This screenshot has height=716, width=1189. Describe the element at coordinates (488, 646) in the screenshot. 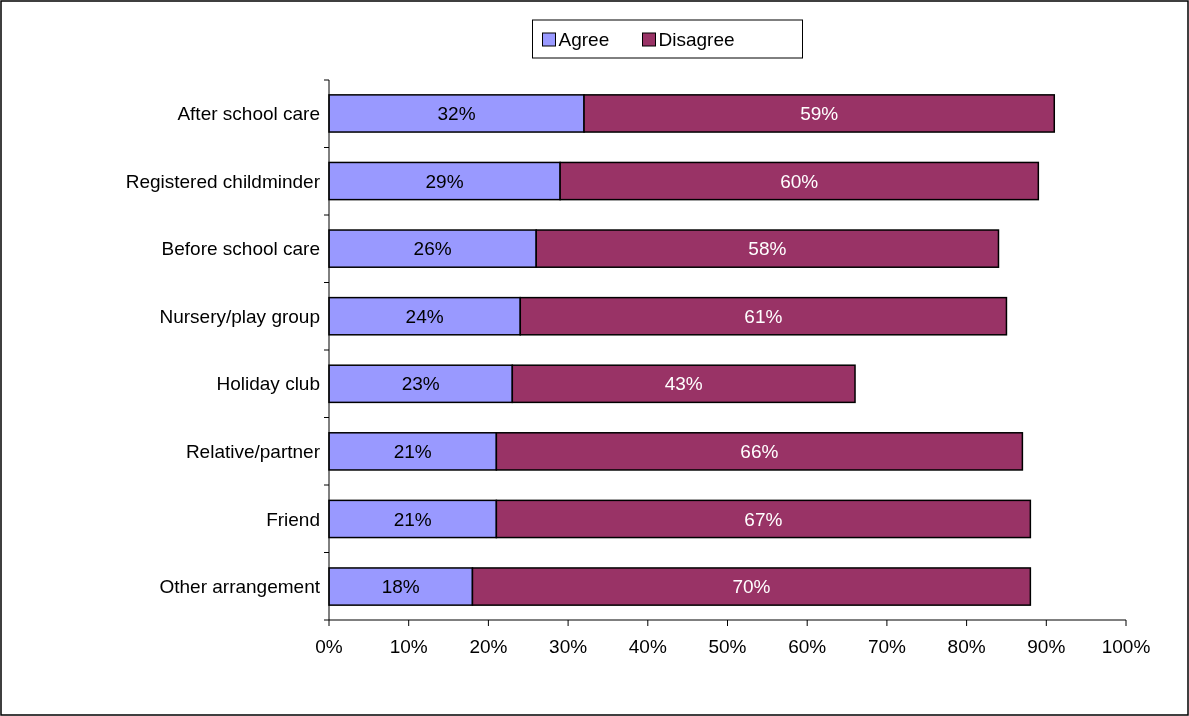

I see `x-tick-label: 20%` at that location.